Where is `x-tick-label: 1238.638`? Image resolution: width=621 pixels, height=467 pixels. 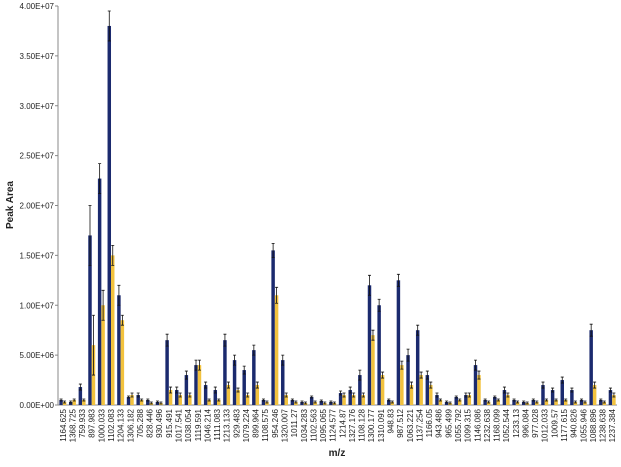
x-tick-label: 1238.638 is located at coordinates (603, 425).